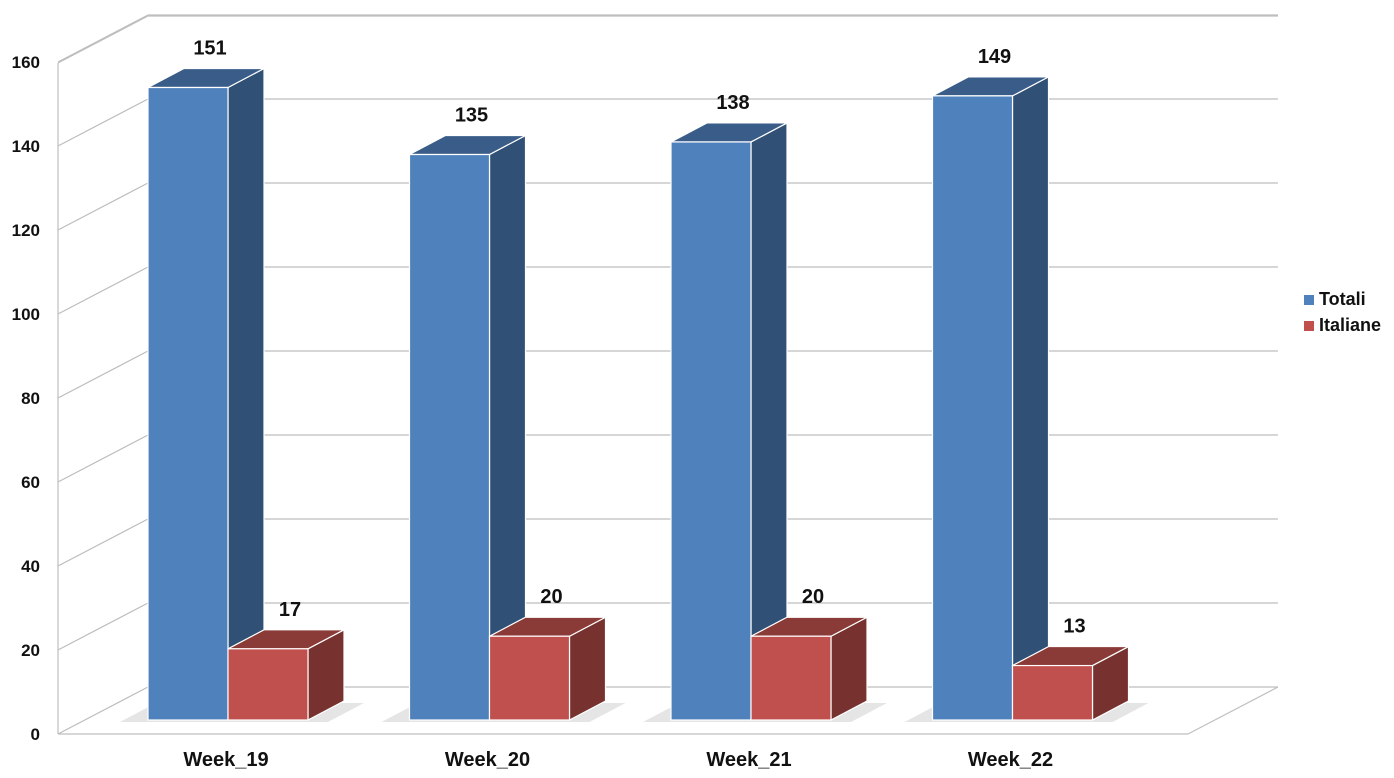  Describe the element at coordinates (30, 650) in the screenshot. I see `y-tick-label: 20` at that location.